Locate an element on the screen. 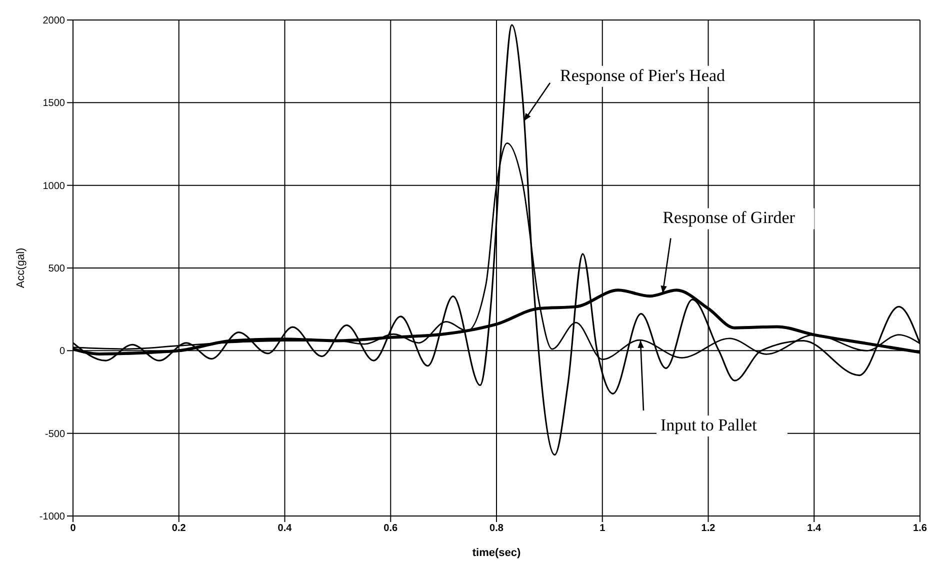  y-tick-label: 2000 is located at coordinates (54, 21).